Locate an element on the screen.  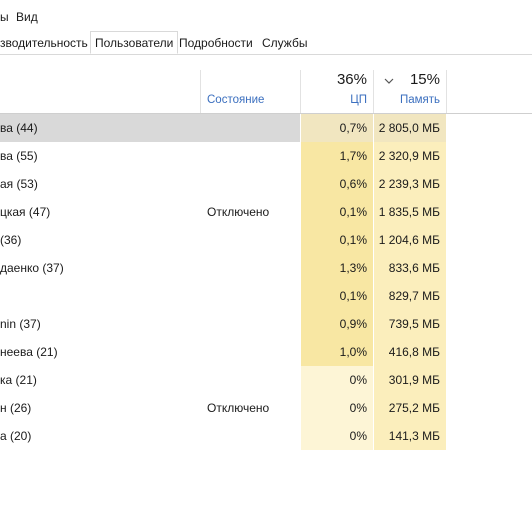
memory-column-header: 15% Память is located at coordinates (410, 91).